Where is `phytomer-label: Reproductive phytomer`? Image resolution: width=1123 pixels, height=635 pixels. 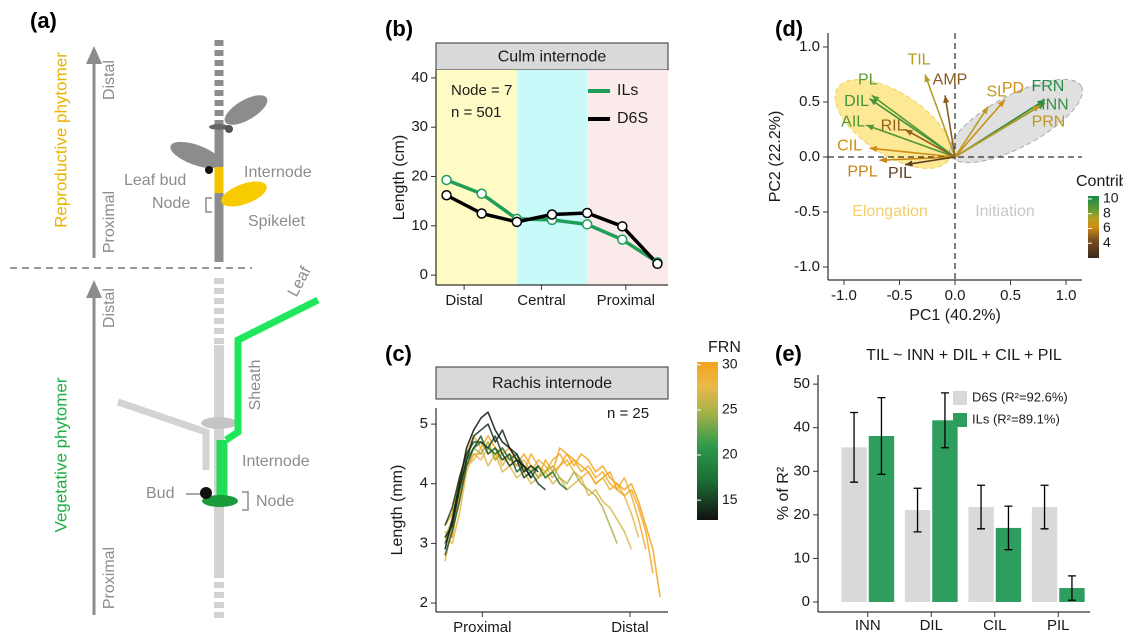
phytomer-label: Reproductive phytomer is located at coordinates (60, 140).